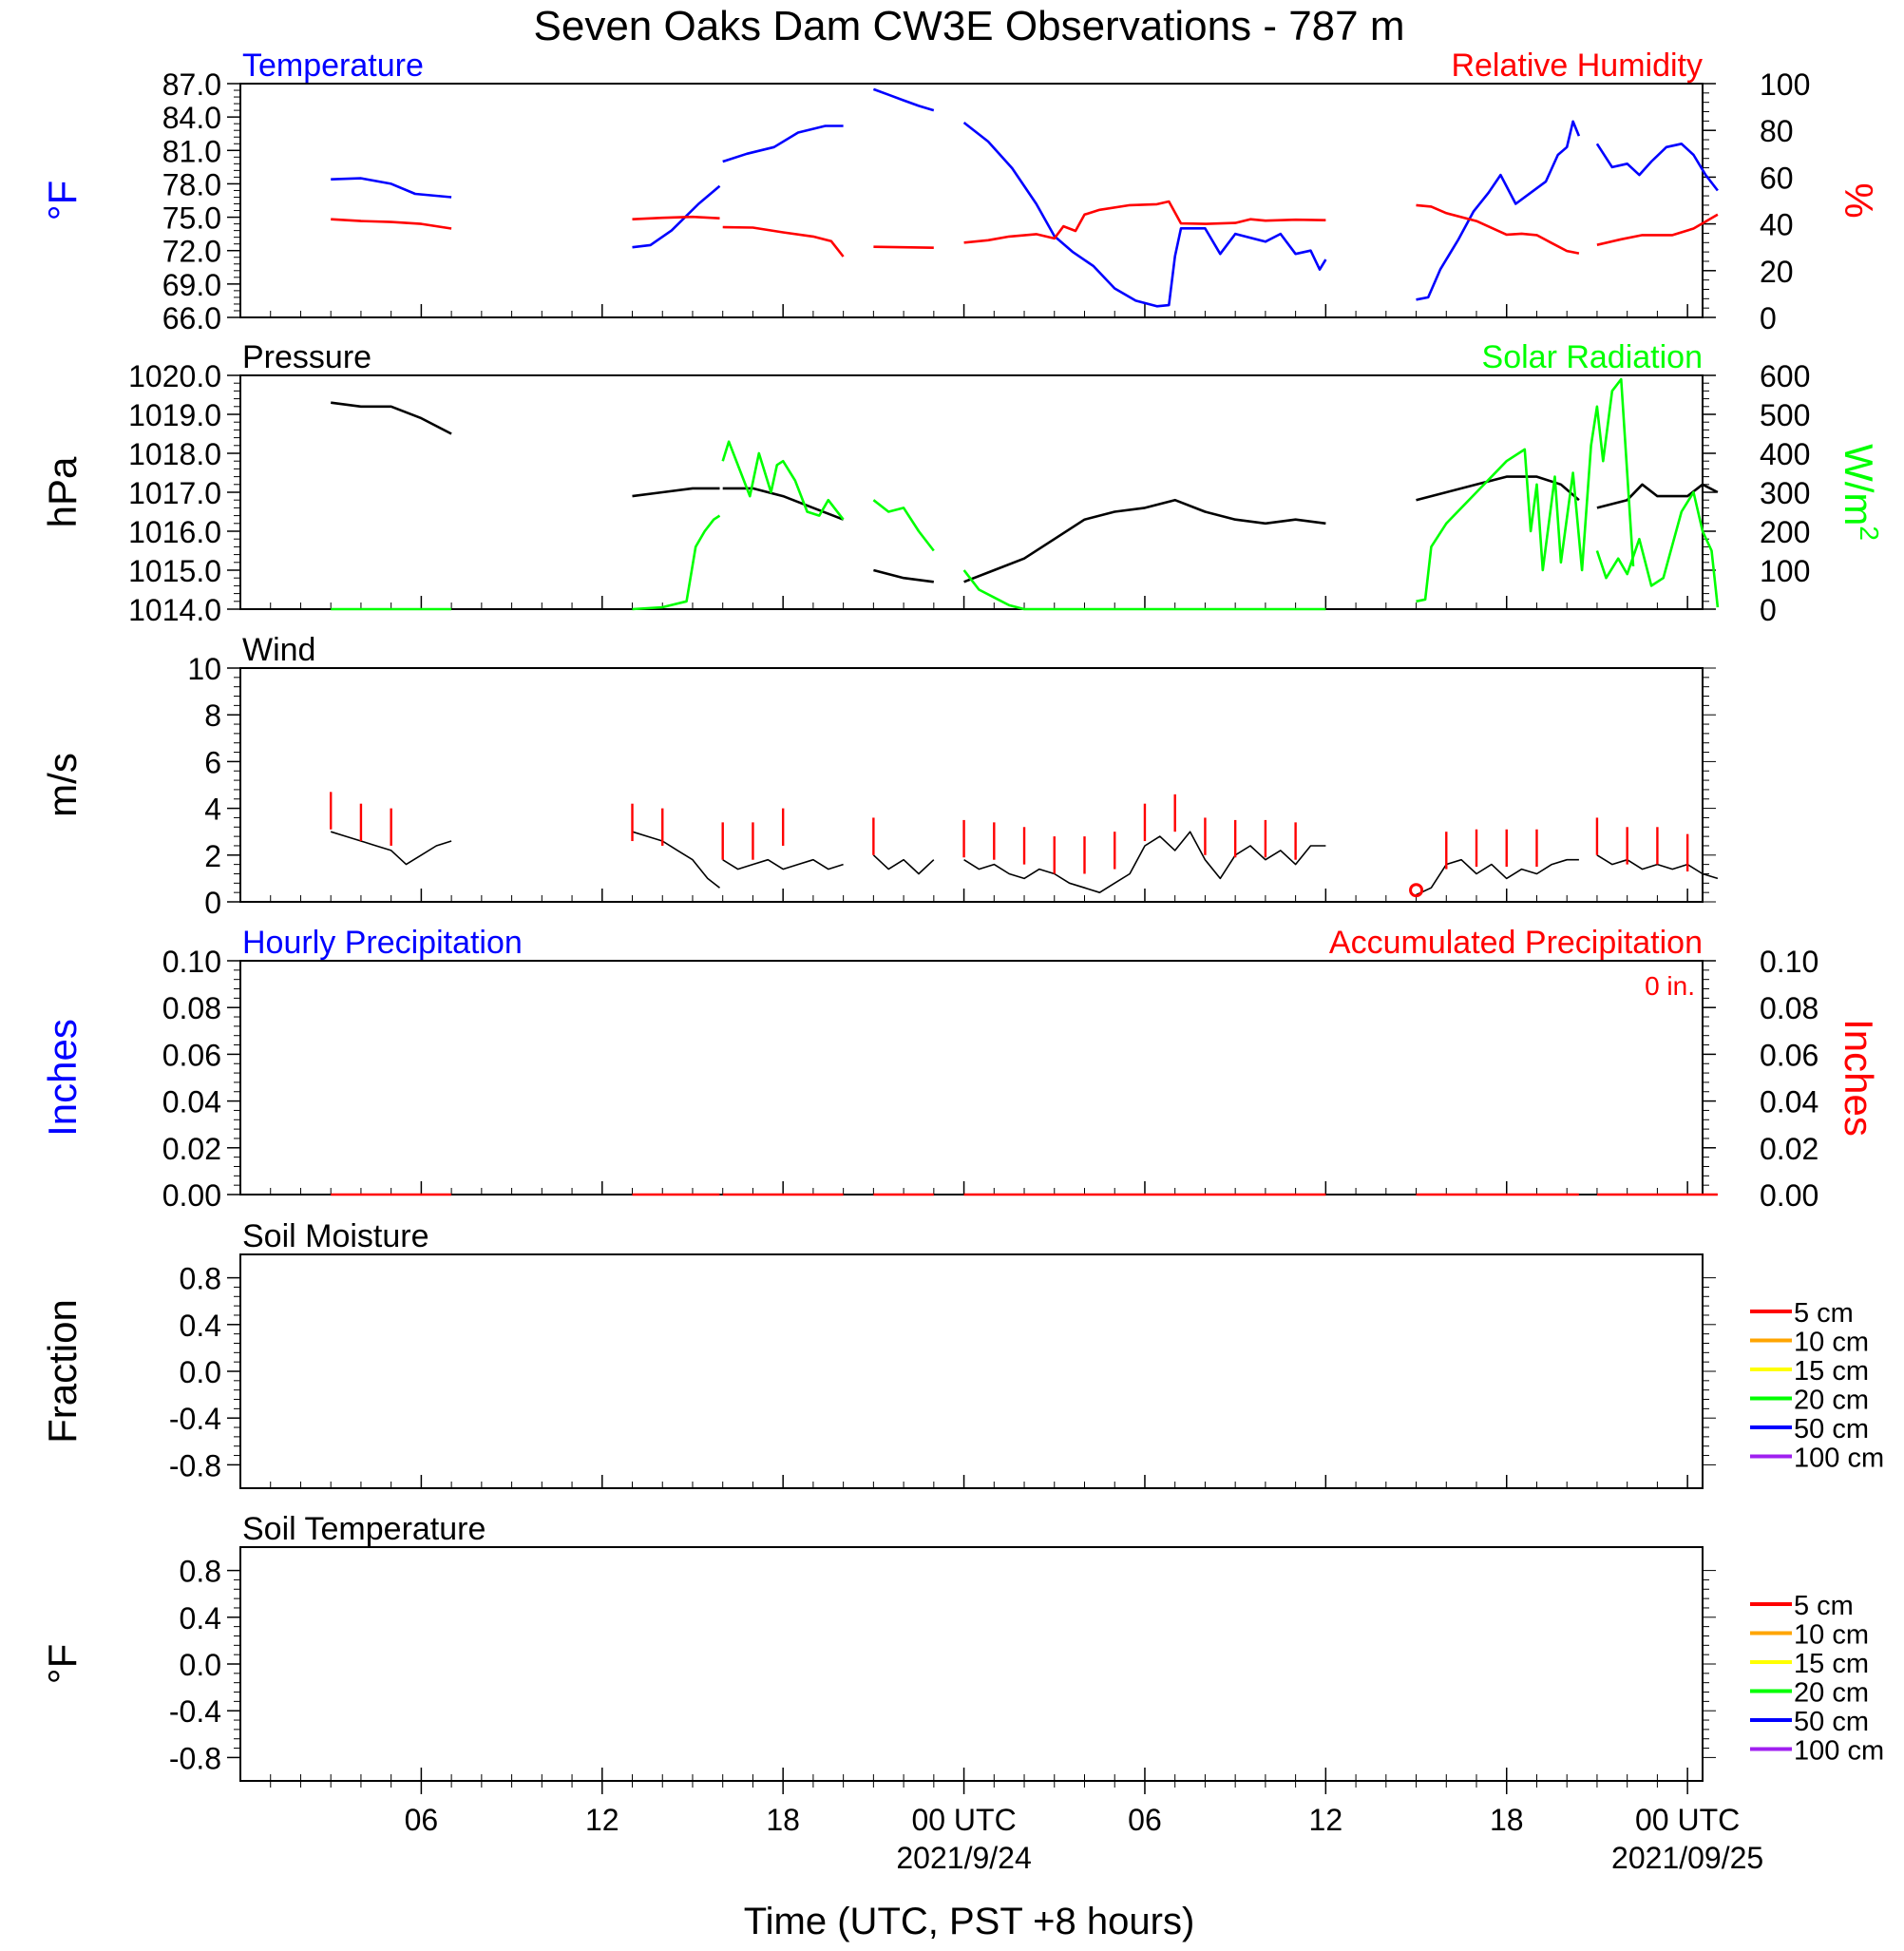 This screenshot has width=1904, height=1951. I want to click on series-line-pressure, so click(392, 418).